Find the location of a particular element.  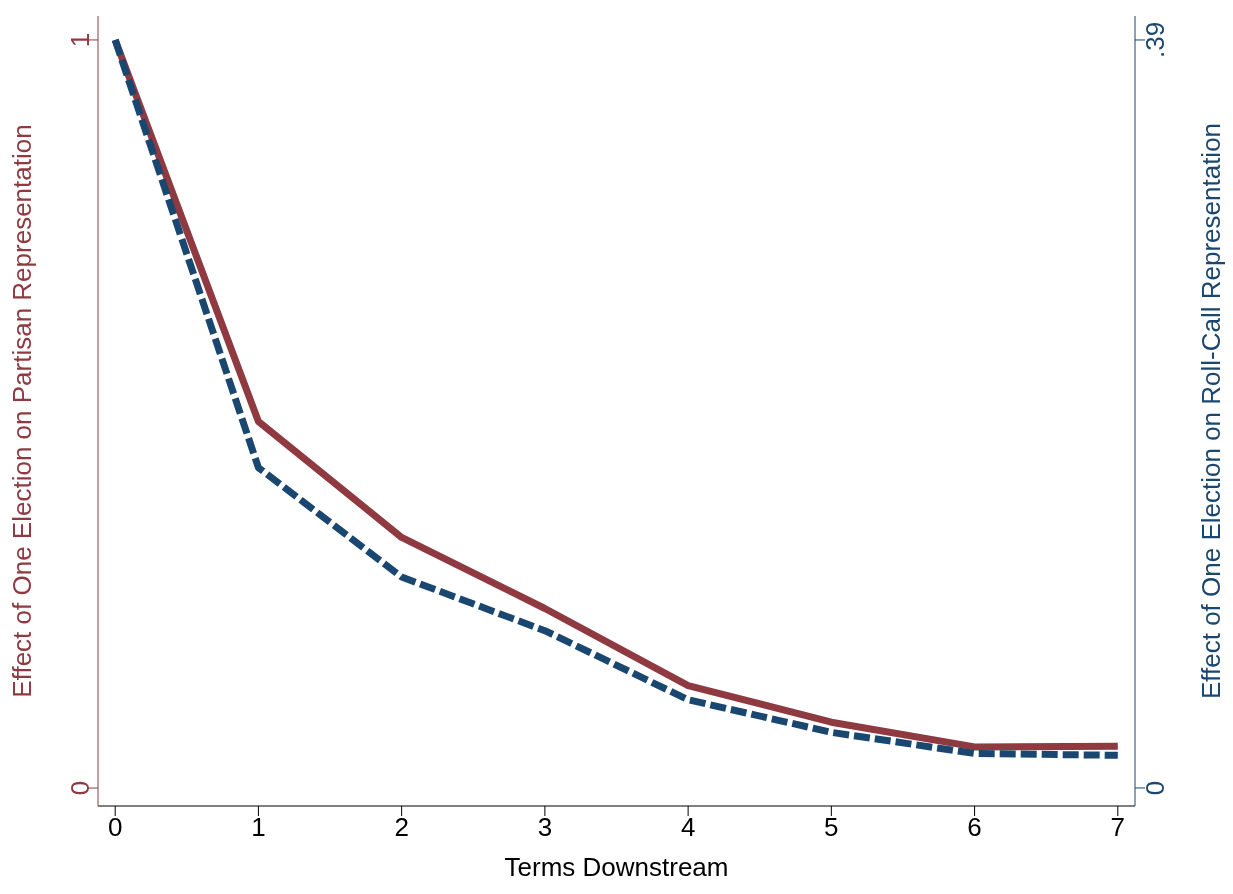

y2-tick-label: .39 is located at coordinates (1155, 40).